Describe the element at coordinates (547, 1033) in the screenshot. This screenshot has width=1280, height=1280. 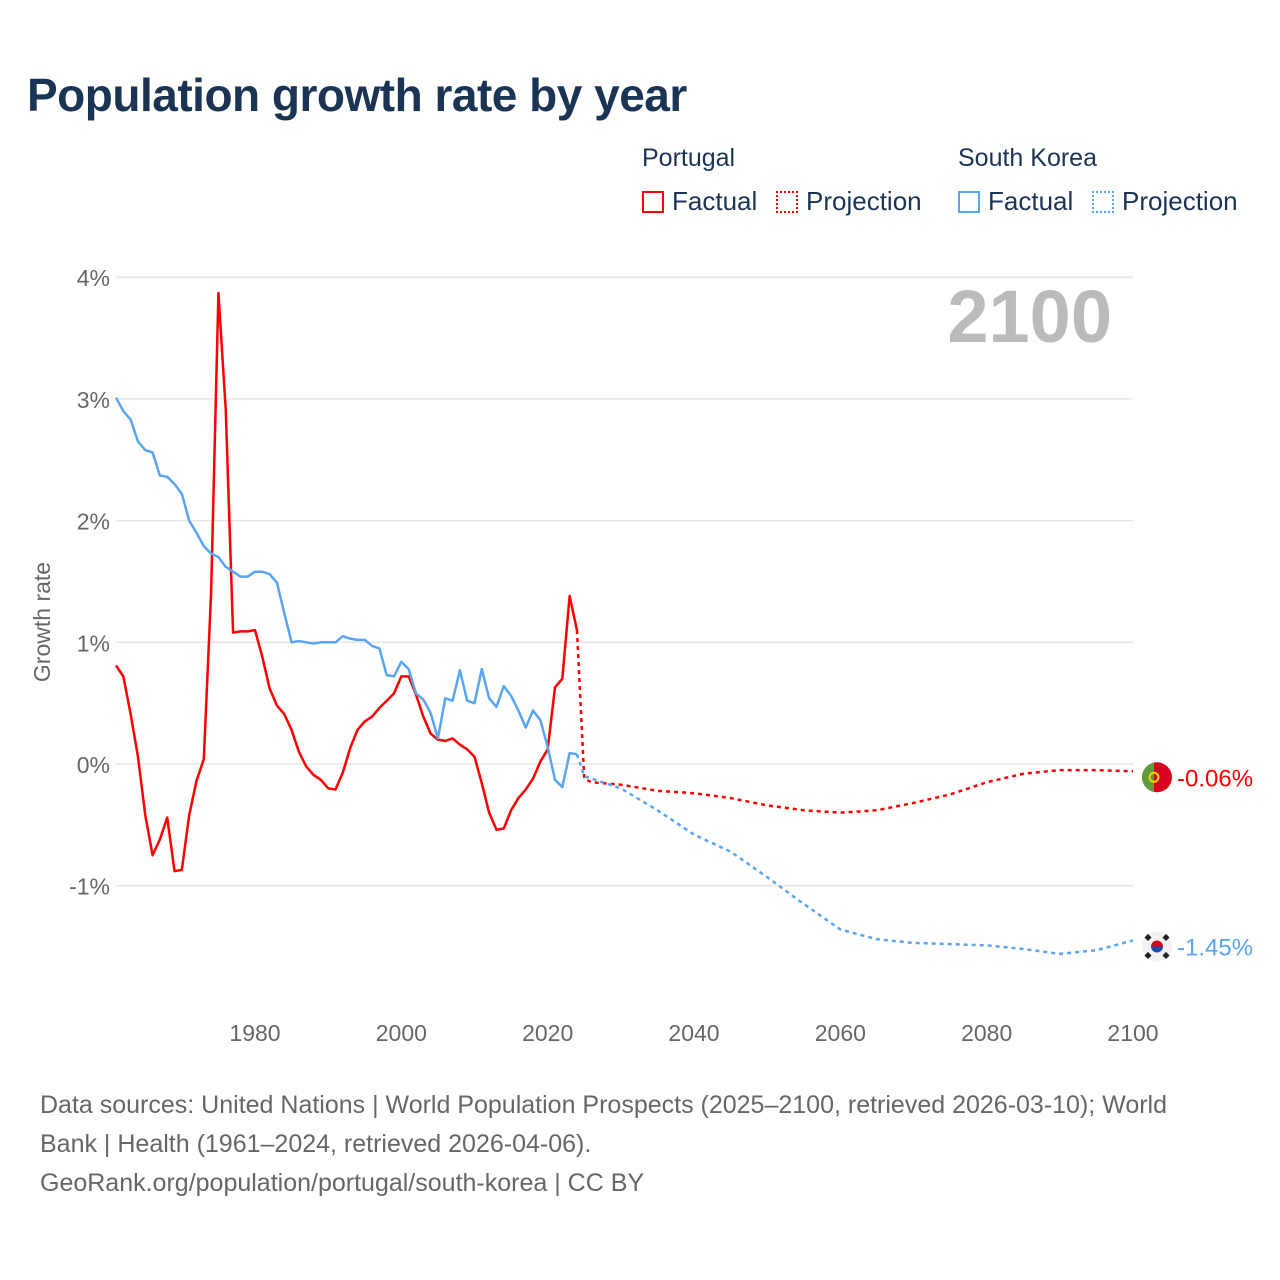
I see `x-tick-label: 2020` at that location.